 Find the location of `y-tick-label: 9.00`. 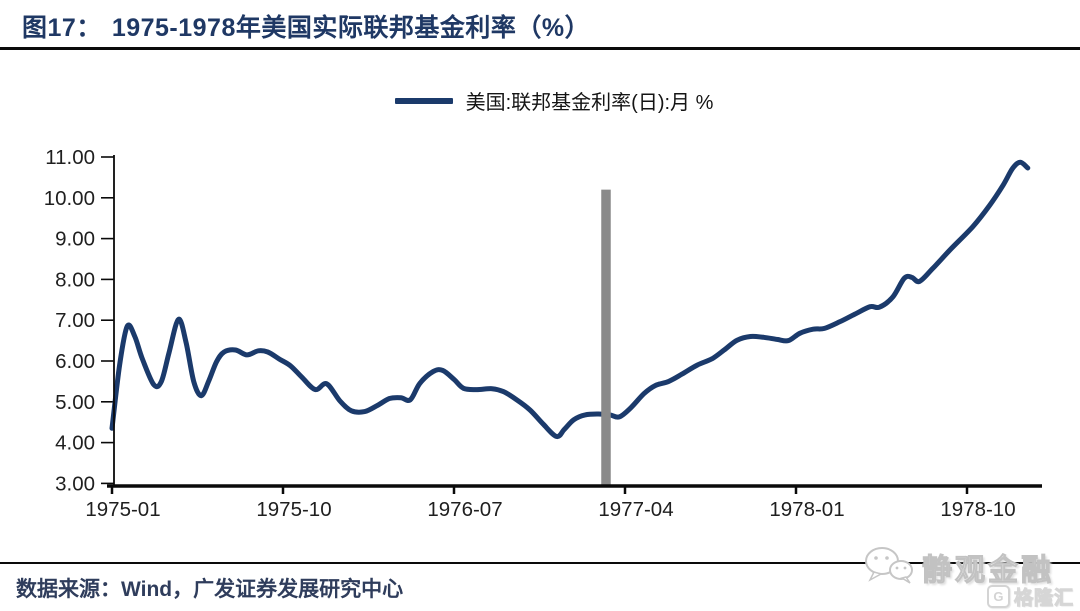

y-tick-label: 9.00 is located at coordinates (75, 239).